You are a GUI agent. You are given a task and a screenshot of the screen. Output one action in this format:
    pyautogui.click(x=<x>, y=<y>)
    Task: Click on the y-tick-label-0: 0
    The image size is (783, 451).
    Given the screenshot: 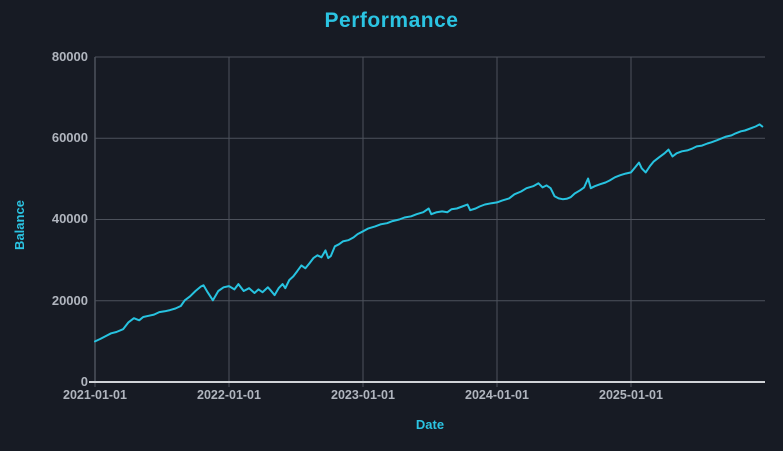 What is the action you would take?
    pyautogui.click(x=84, y=381)
    